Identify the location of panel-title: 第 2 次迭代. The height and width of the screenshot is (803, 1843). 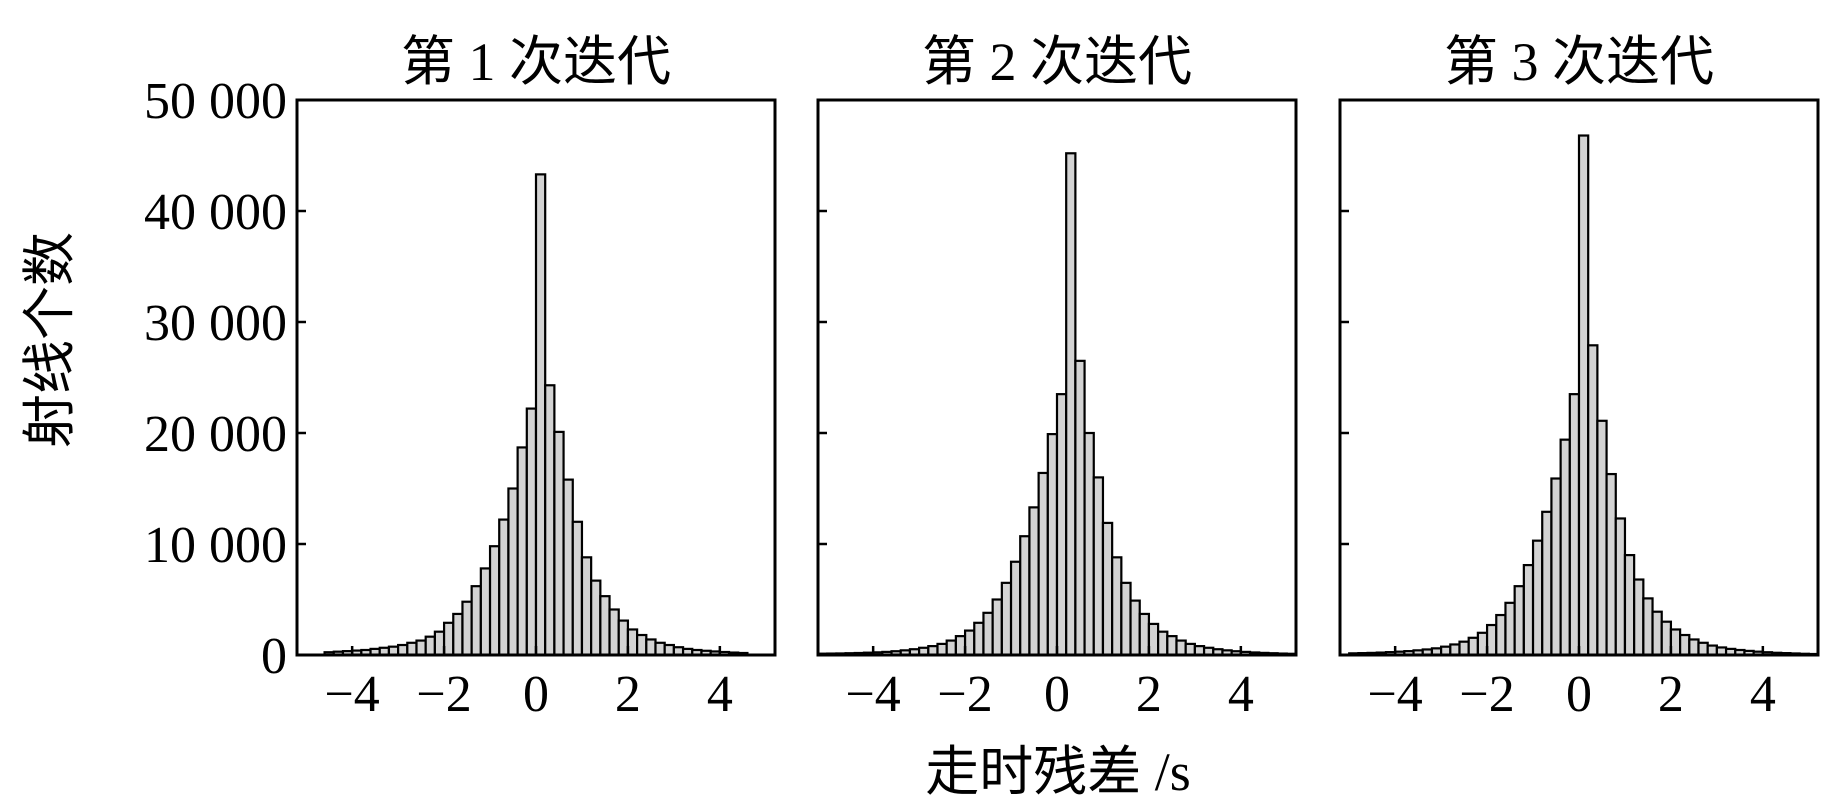
(1057, 62).